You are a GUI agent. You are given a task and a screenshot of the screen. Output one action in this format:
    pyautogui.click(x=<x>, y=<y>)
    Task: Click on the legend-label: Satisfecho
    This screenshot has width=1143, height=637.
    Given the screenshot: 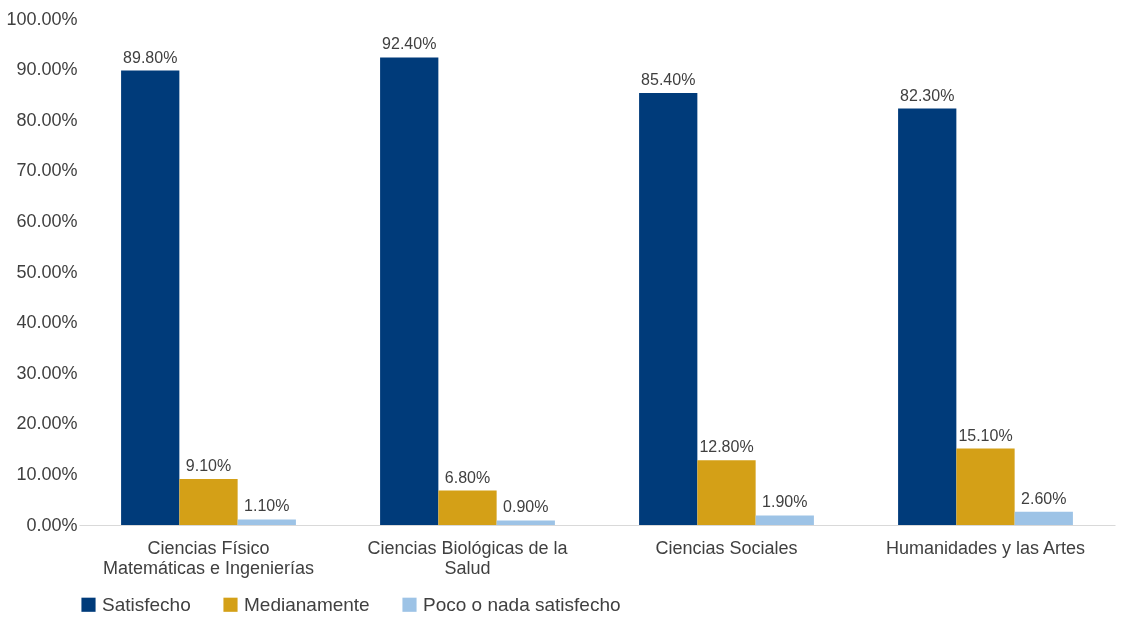 What is the action you would take?
    pyautogui.click(x=146, y=604)
    